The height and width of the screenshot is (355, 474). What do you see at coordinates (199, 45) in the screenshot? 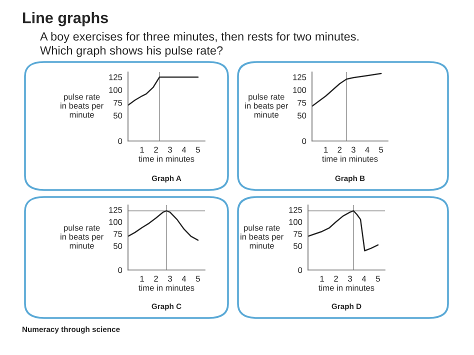
I see `text: A boy exercises for three minutes, then rests for two minutes. Which graph shows his pulse rate?` at bounding box center [199, 45].